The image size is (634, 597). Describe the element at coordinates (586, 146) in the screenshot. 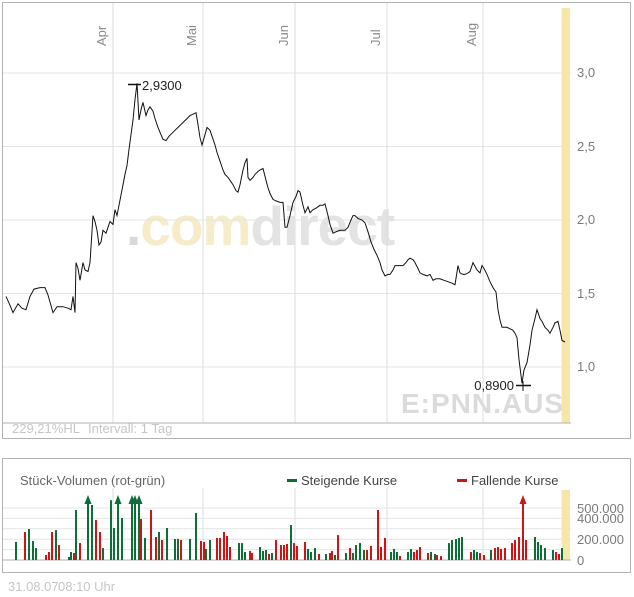

I see `price-axis-tick-1: 2,5` at that location.